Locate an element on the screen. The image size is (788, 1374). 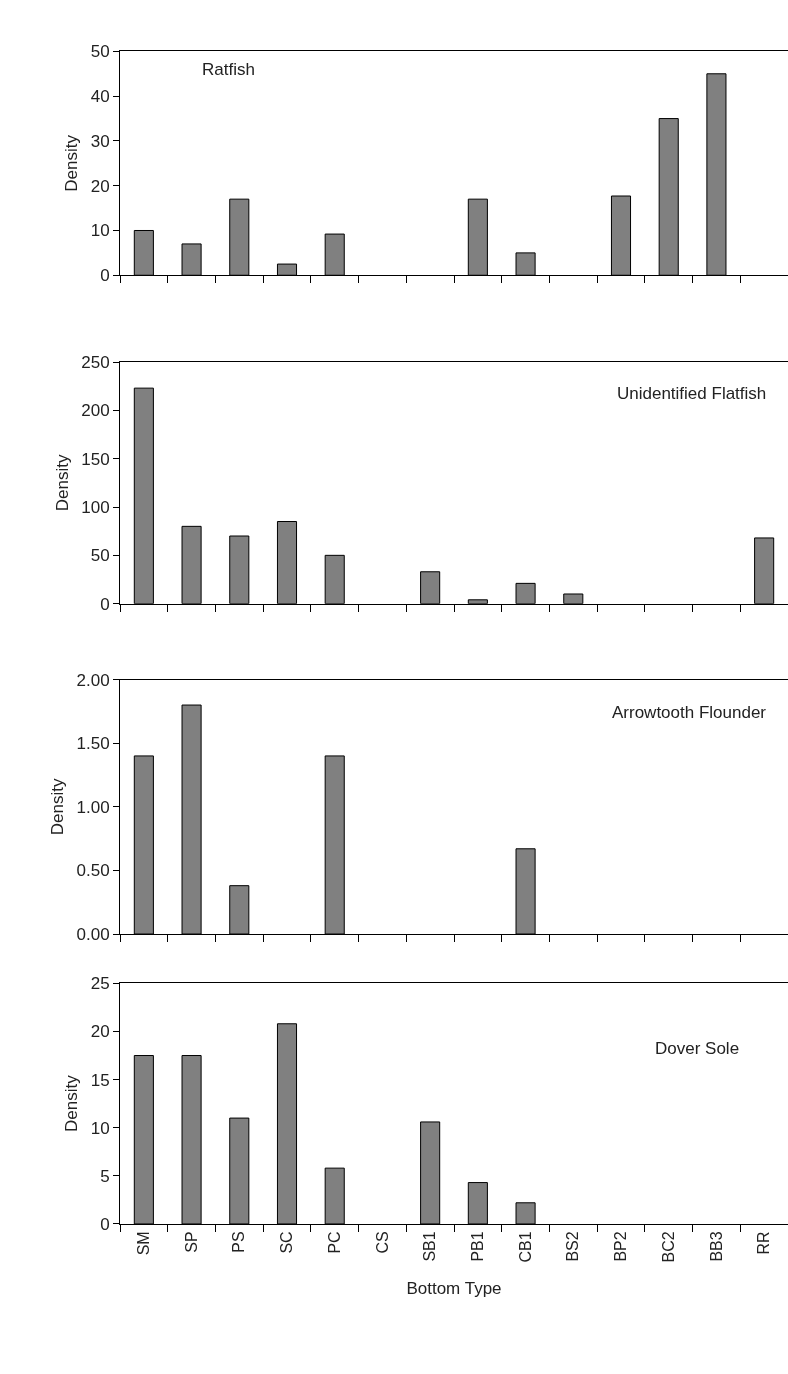
x-tick-label: RR is located at coordinates (764, 1243).